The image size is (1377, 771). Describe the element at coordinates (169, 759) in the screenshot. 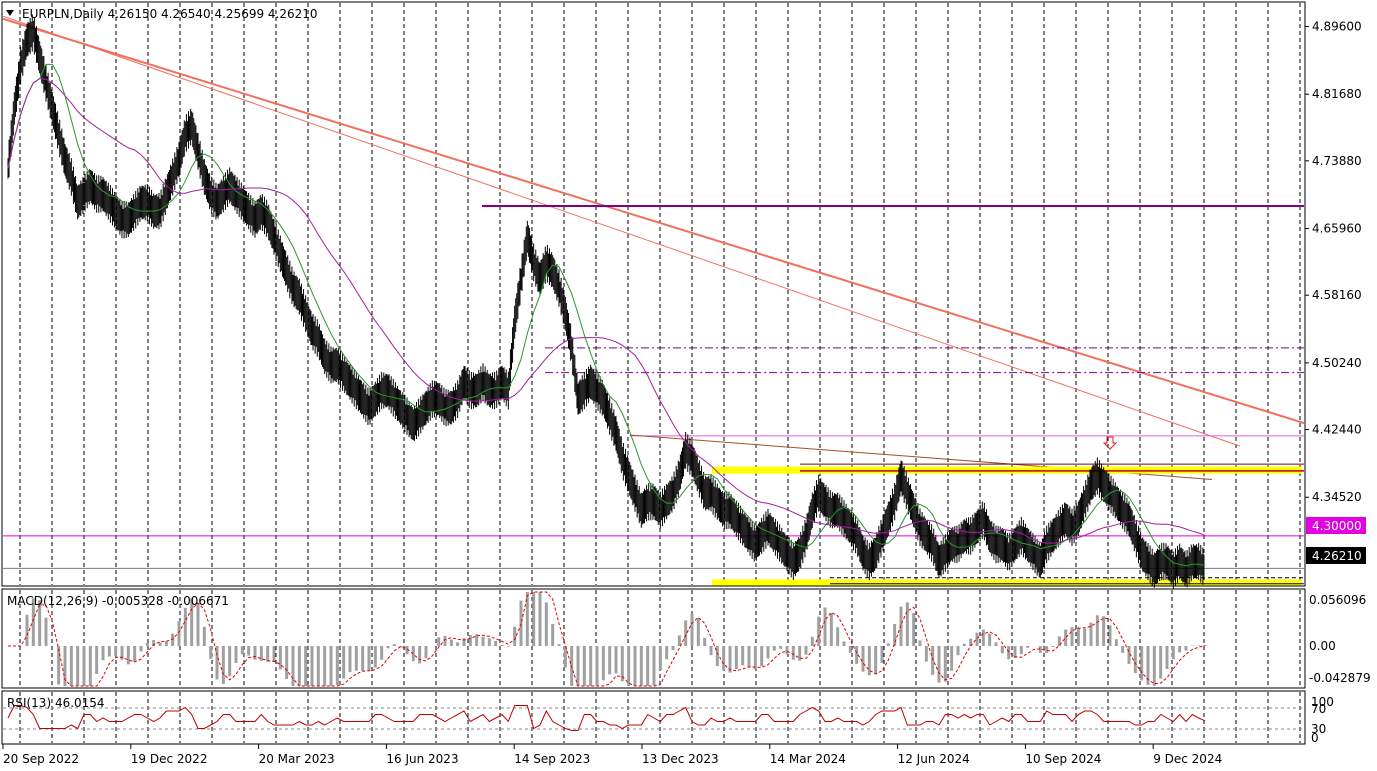

I see `date-tick-label: 19 Dec 2022` at that location.